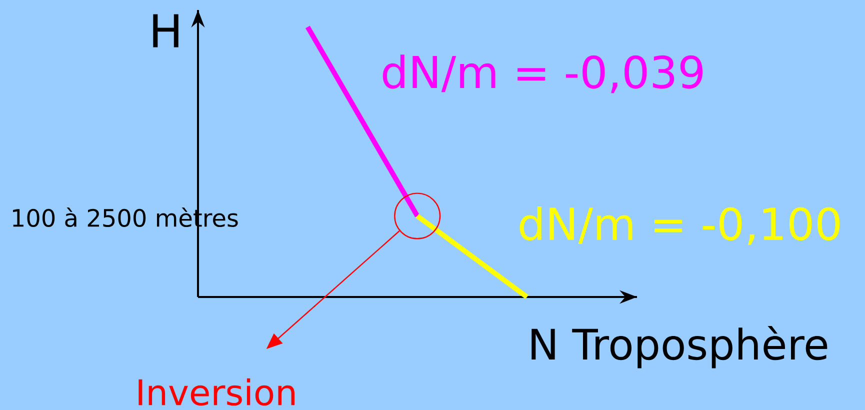  Describe the element at coordinates (542, 74) in the screenshot. I see `series-label: dN/m = -0,039` at that location.